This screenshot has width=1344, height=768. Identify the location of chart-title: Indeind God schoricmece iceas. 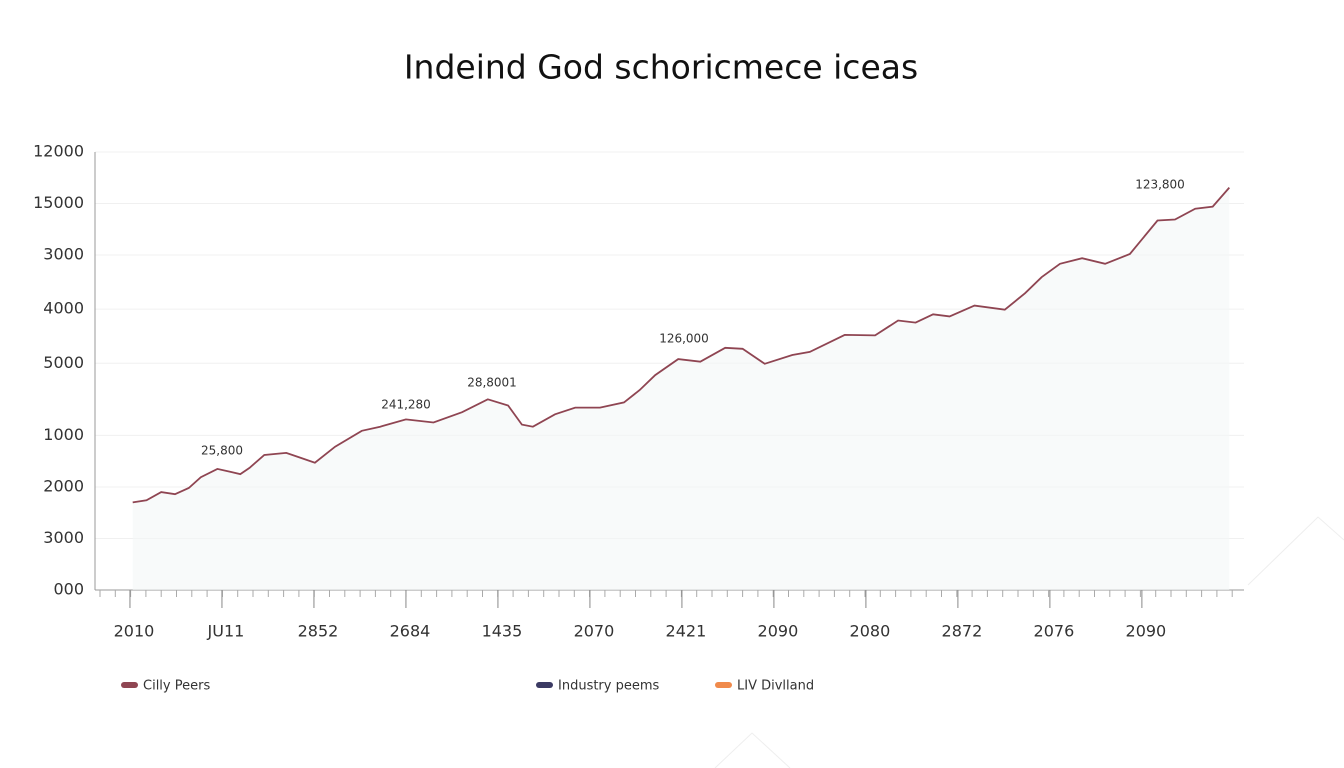
(661, 67).